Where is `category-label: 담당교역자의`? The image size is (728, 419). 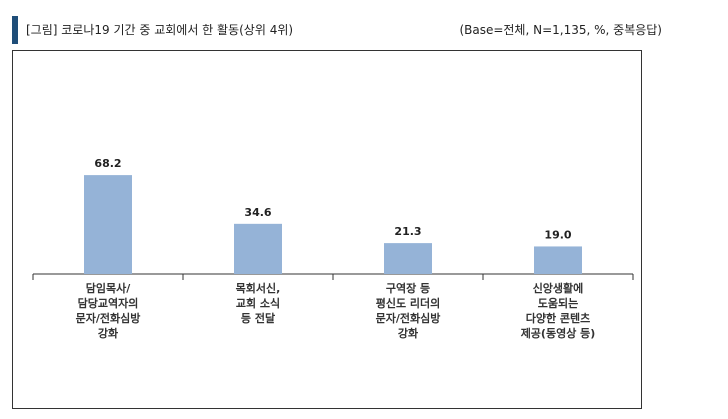
category-label: 담당교역자의 is located at coordinates (108, 303).